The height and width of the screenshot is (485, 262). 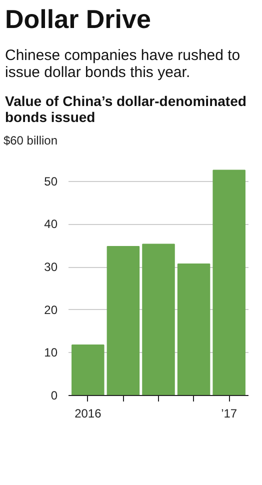 I want to click on y-tick-label: 10, so click(x=51, y=352).